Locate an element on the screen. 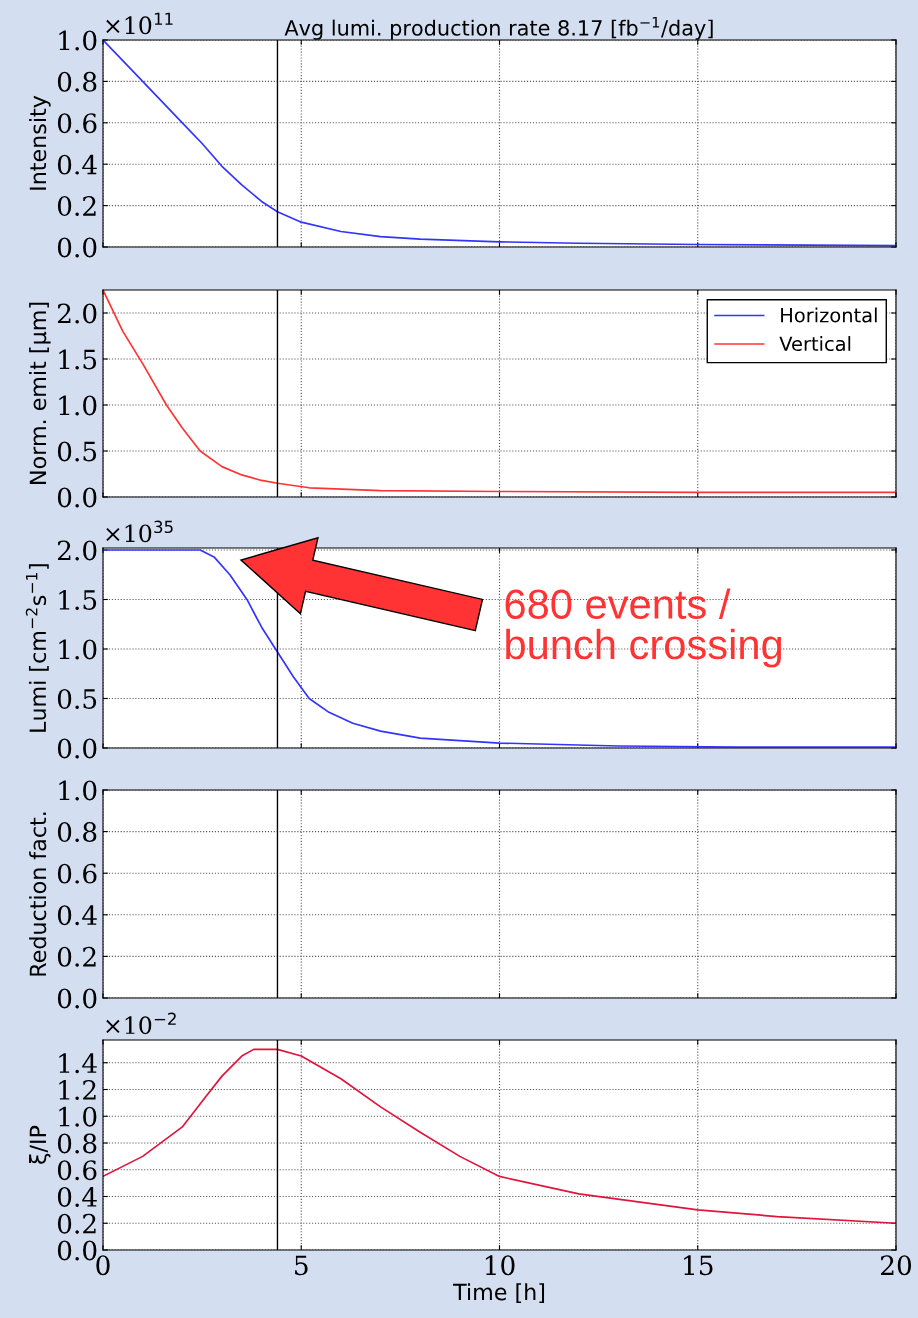 The width and height of the screenshot is (918, 1318). y-tick-label: 1.2 is located at coordinates (77, 1089).